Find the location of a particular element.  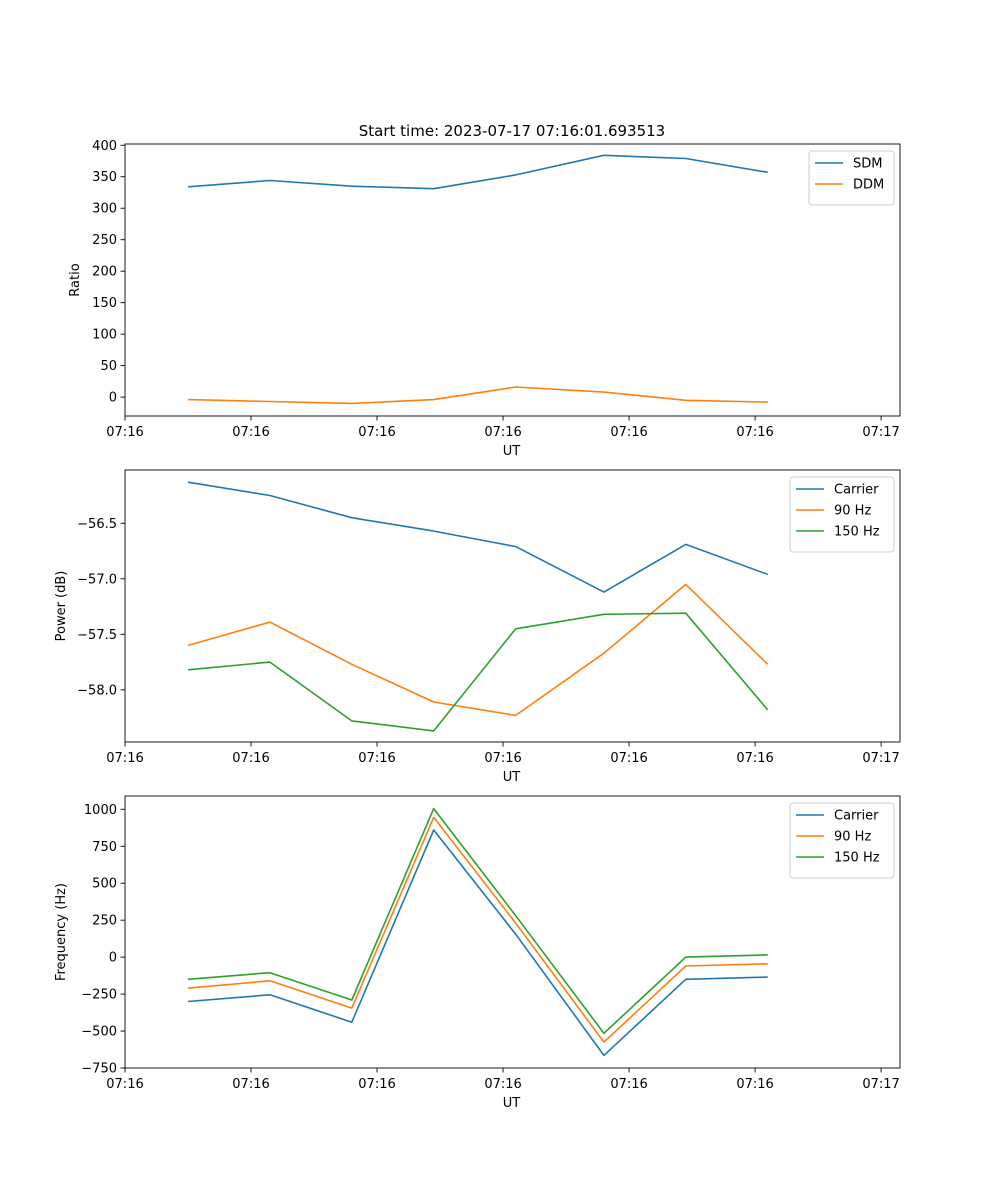

y-tick-label: 500 is located at coordinates (104, 884).